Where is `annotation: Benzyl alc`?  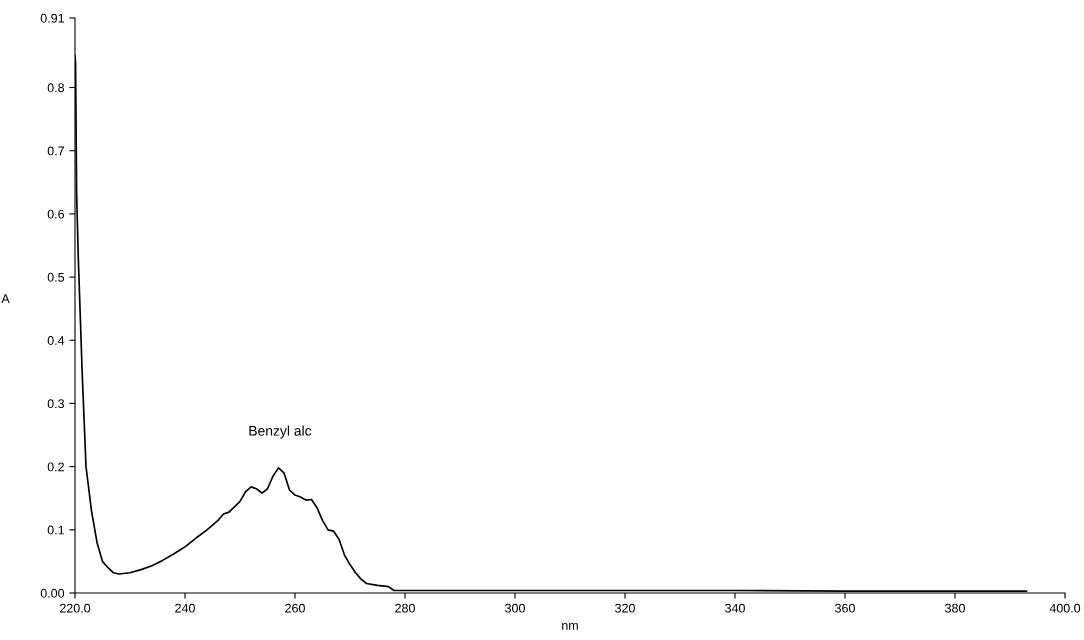
annotation: Benzyl alc is located at coordinates (280, 432).